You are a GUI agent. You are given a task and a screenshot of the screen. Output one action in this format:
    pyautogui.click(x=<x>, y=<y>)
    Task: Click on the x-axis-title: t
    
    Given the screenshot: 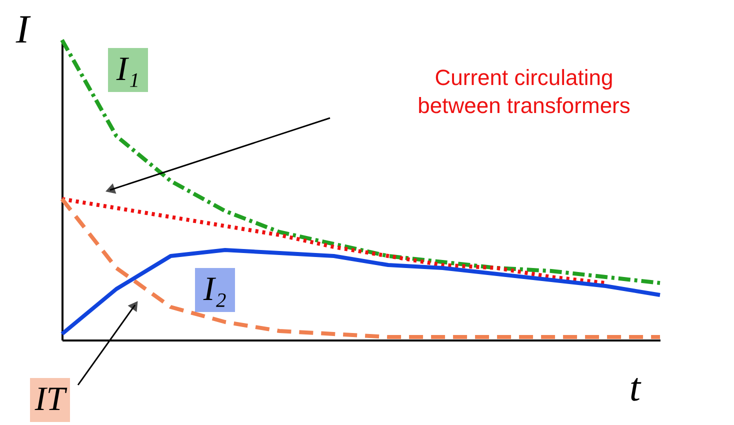 What is the action you would take?
    pyautogui.click(x=635, y=387)
    